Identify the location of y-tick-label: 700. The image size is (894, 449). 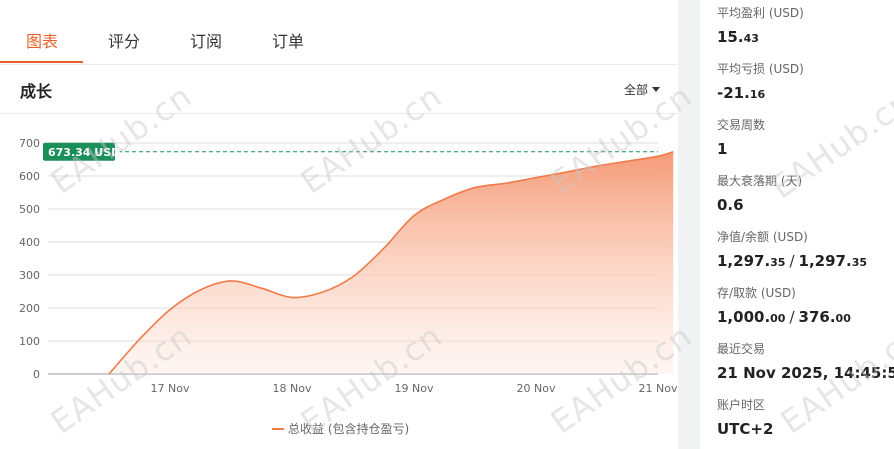
(29, 143).